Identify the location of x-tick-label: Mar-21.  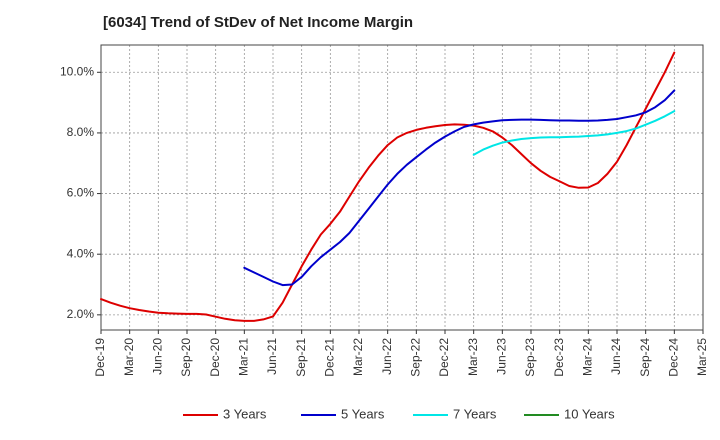
(244, 357).